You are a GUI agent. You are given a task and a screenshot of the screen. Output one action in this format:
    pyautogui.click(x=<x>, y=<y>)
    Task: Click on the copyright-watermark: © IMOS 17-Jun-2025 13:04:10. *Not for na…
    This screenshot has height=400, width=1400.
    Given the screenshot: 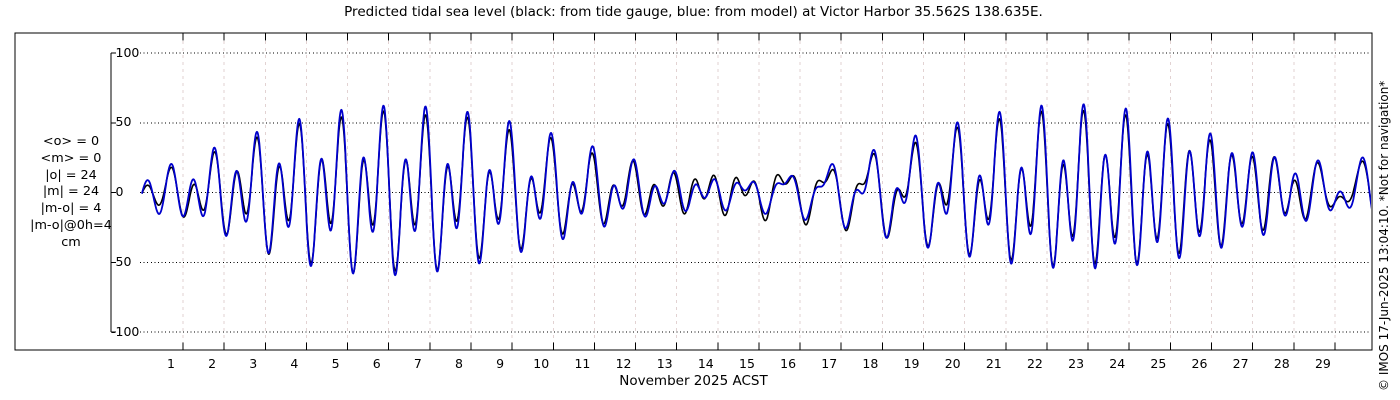 What is the action you would take?
    pyautogui.click(x=1384, y=235)
    